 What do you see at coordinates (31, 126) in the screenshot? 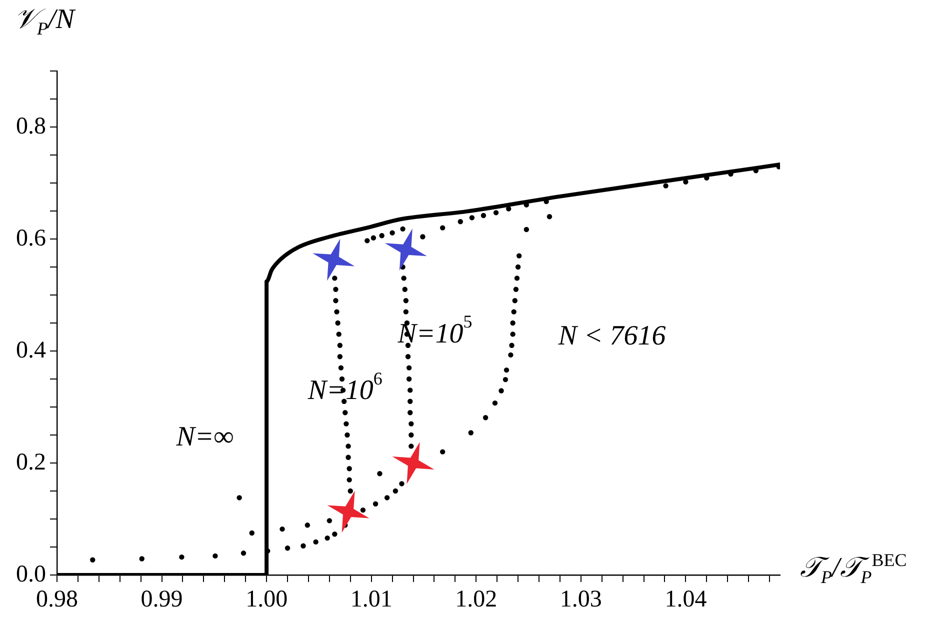
I see `y-tick-label: 0.8` at bounding box center [31, 126].